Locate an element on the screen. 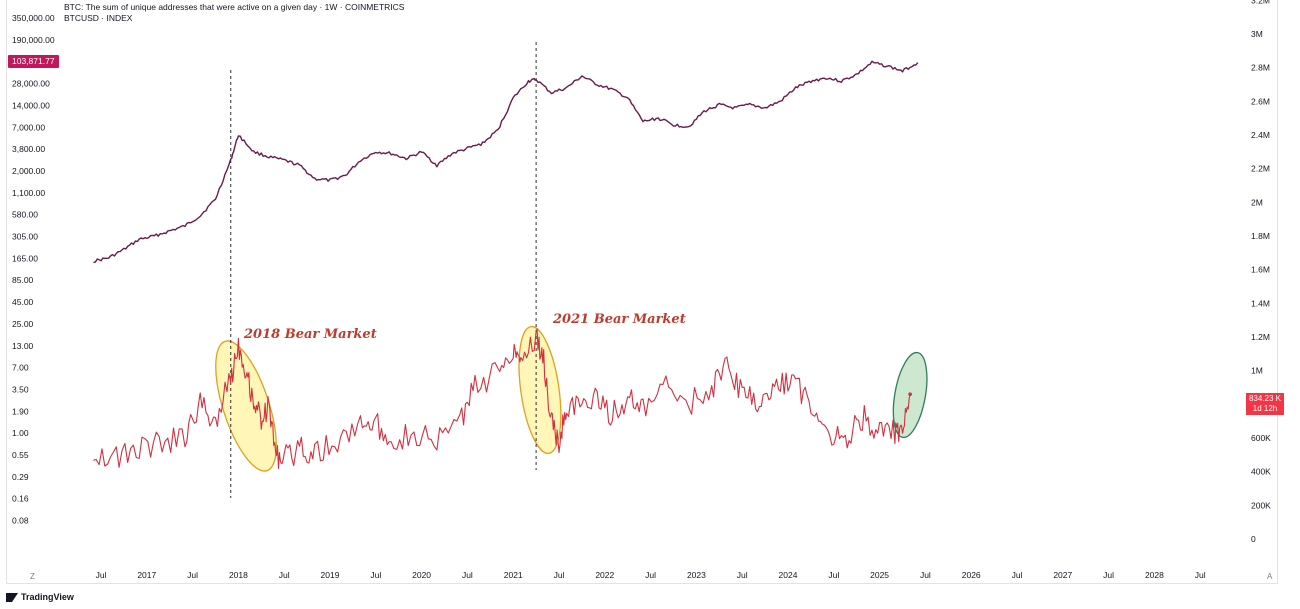 Image resolution: width=1300 pixels, height=609 pixels. left-axis-tick: 7,000.00 is located at coordinates (28, 127).